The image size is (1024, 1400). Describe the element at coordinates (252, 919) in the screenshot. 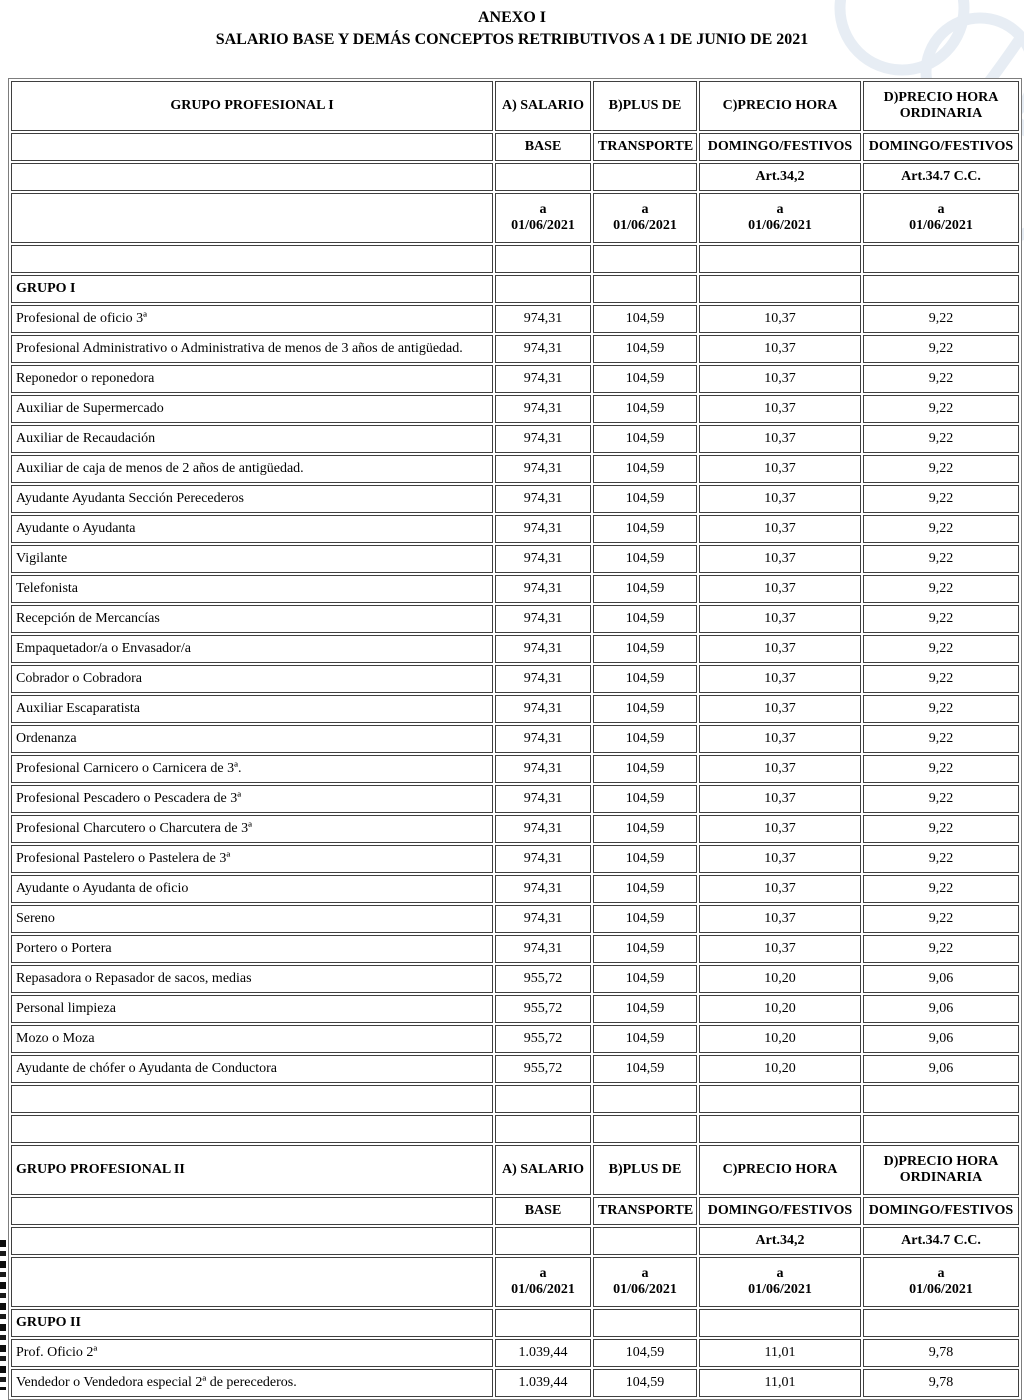

I see `row-label: Sereno` at that location.